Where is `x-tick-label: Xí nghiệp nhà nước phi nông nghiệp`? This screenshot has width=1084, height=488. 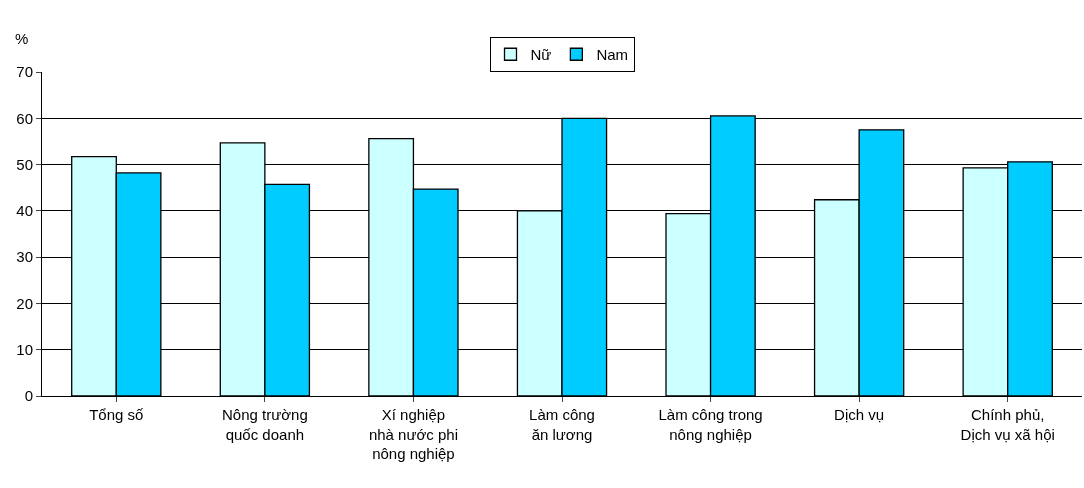
x-tick-label: Xí nghiệp nhà nước phi nông nghiệp is located at coordinates (413, 434).